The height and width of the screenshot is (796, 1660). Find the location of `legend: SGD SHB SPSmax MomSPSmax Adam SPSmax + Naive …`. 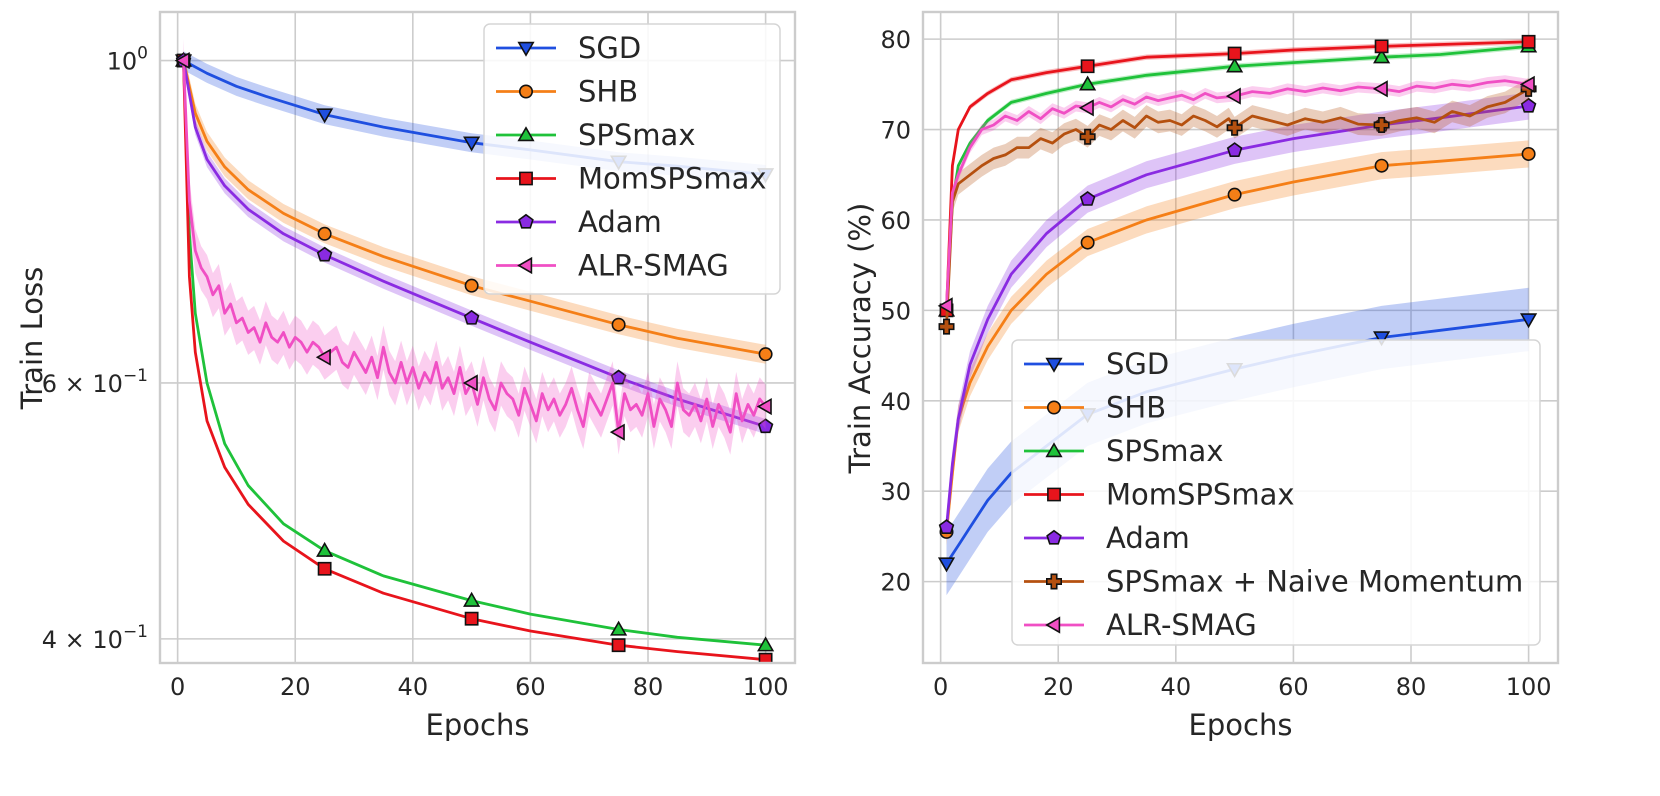

legend: SGD SHB SPSmax MomSPSmax Adam SPSmax + Naive … is located at coordinates (1276, 492).